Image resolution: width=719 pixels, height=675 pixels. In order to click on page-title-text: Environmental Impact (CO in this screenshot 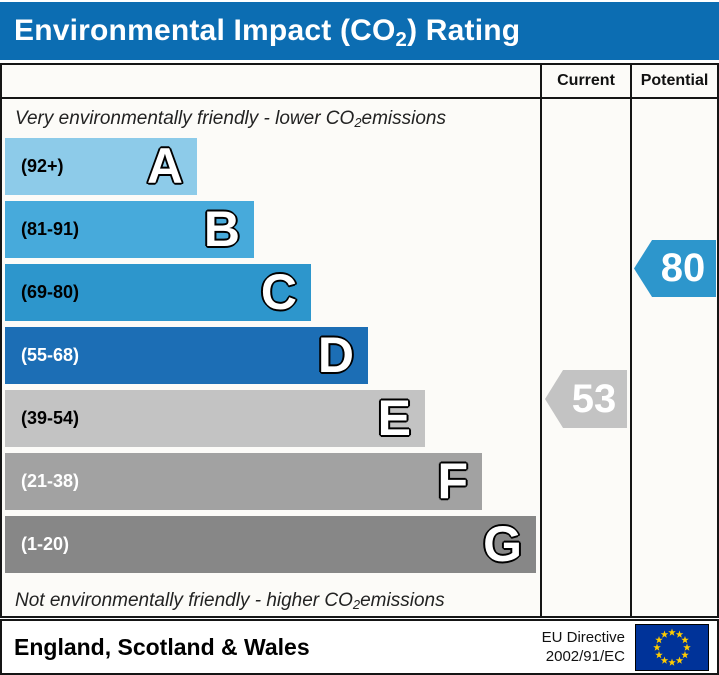, I will do `click(205, 30)`.